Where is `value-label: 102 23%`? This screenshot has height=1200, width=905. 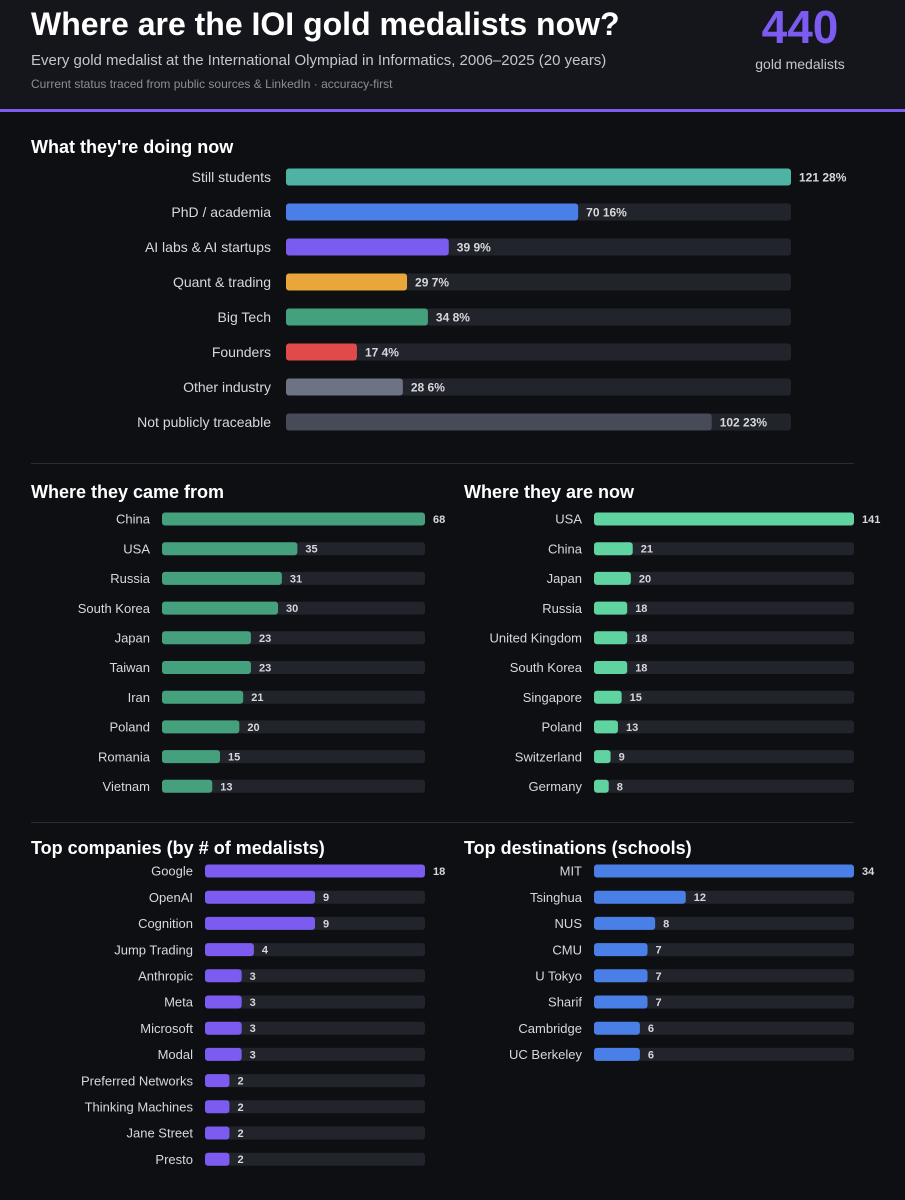
value-label: 102 23% is located at coordinates (744, 422).